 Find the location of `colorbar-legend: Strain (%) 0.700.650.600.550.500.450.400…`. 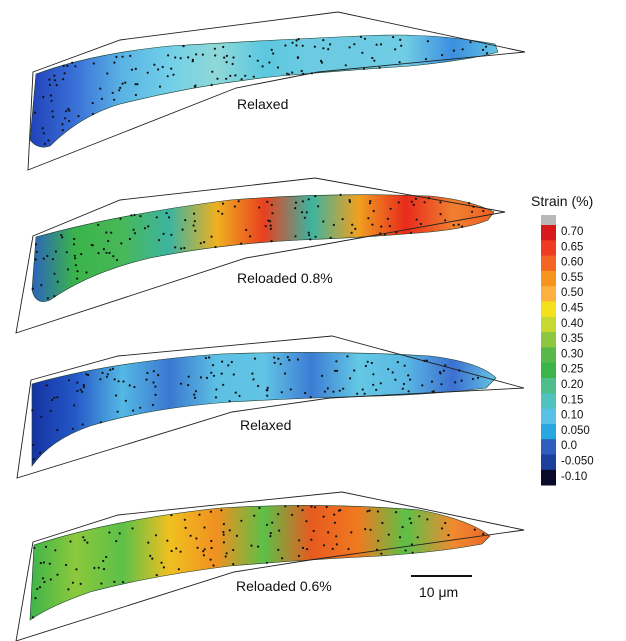

colorbar-legend: Strain (%) 0.700.650.600.550.500.450.400… is located at coordinates (562, 339).